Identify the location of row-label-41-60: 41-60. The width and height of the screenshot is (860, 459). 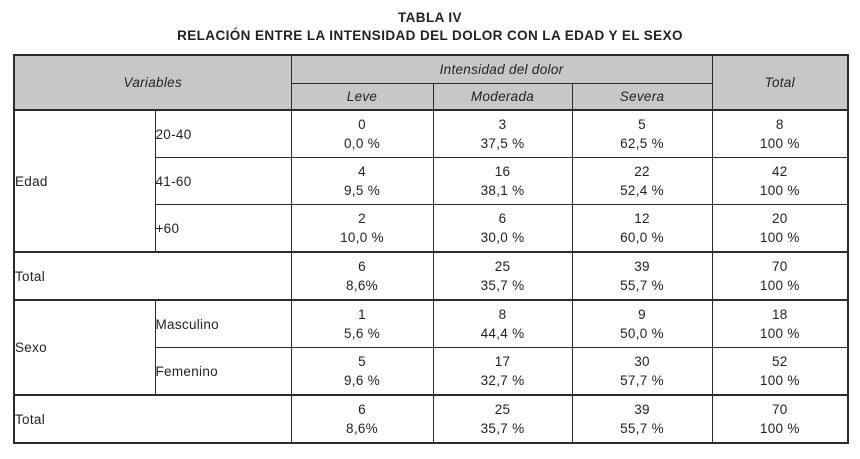
(223, 181).